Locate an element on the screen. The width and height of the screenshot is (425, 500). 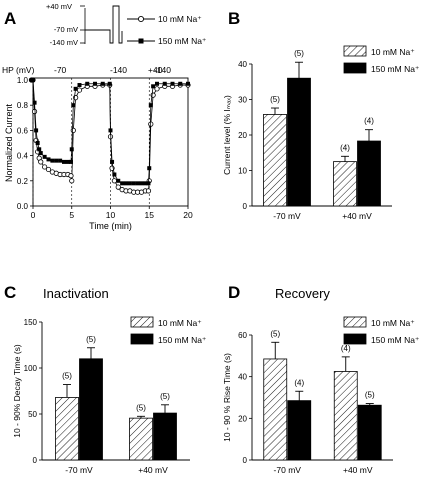
hp-label-minus140-second: -140 is located at coordinates (162, 70).